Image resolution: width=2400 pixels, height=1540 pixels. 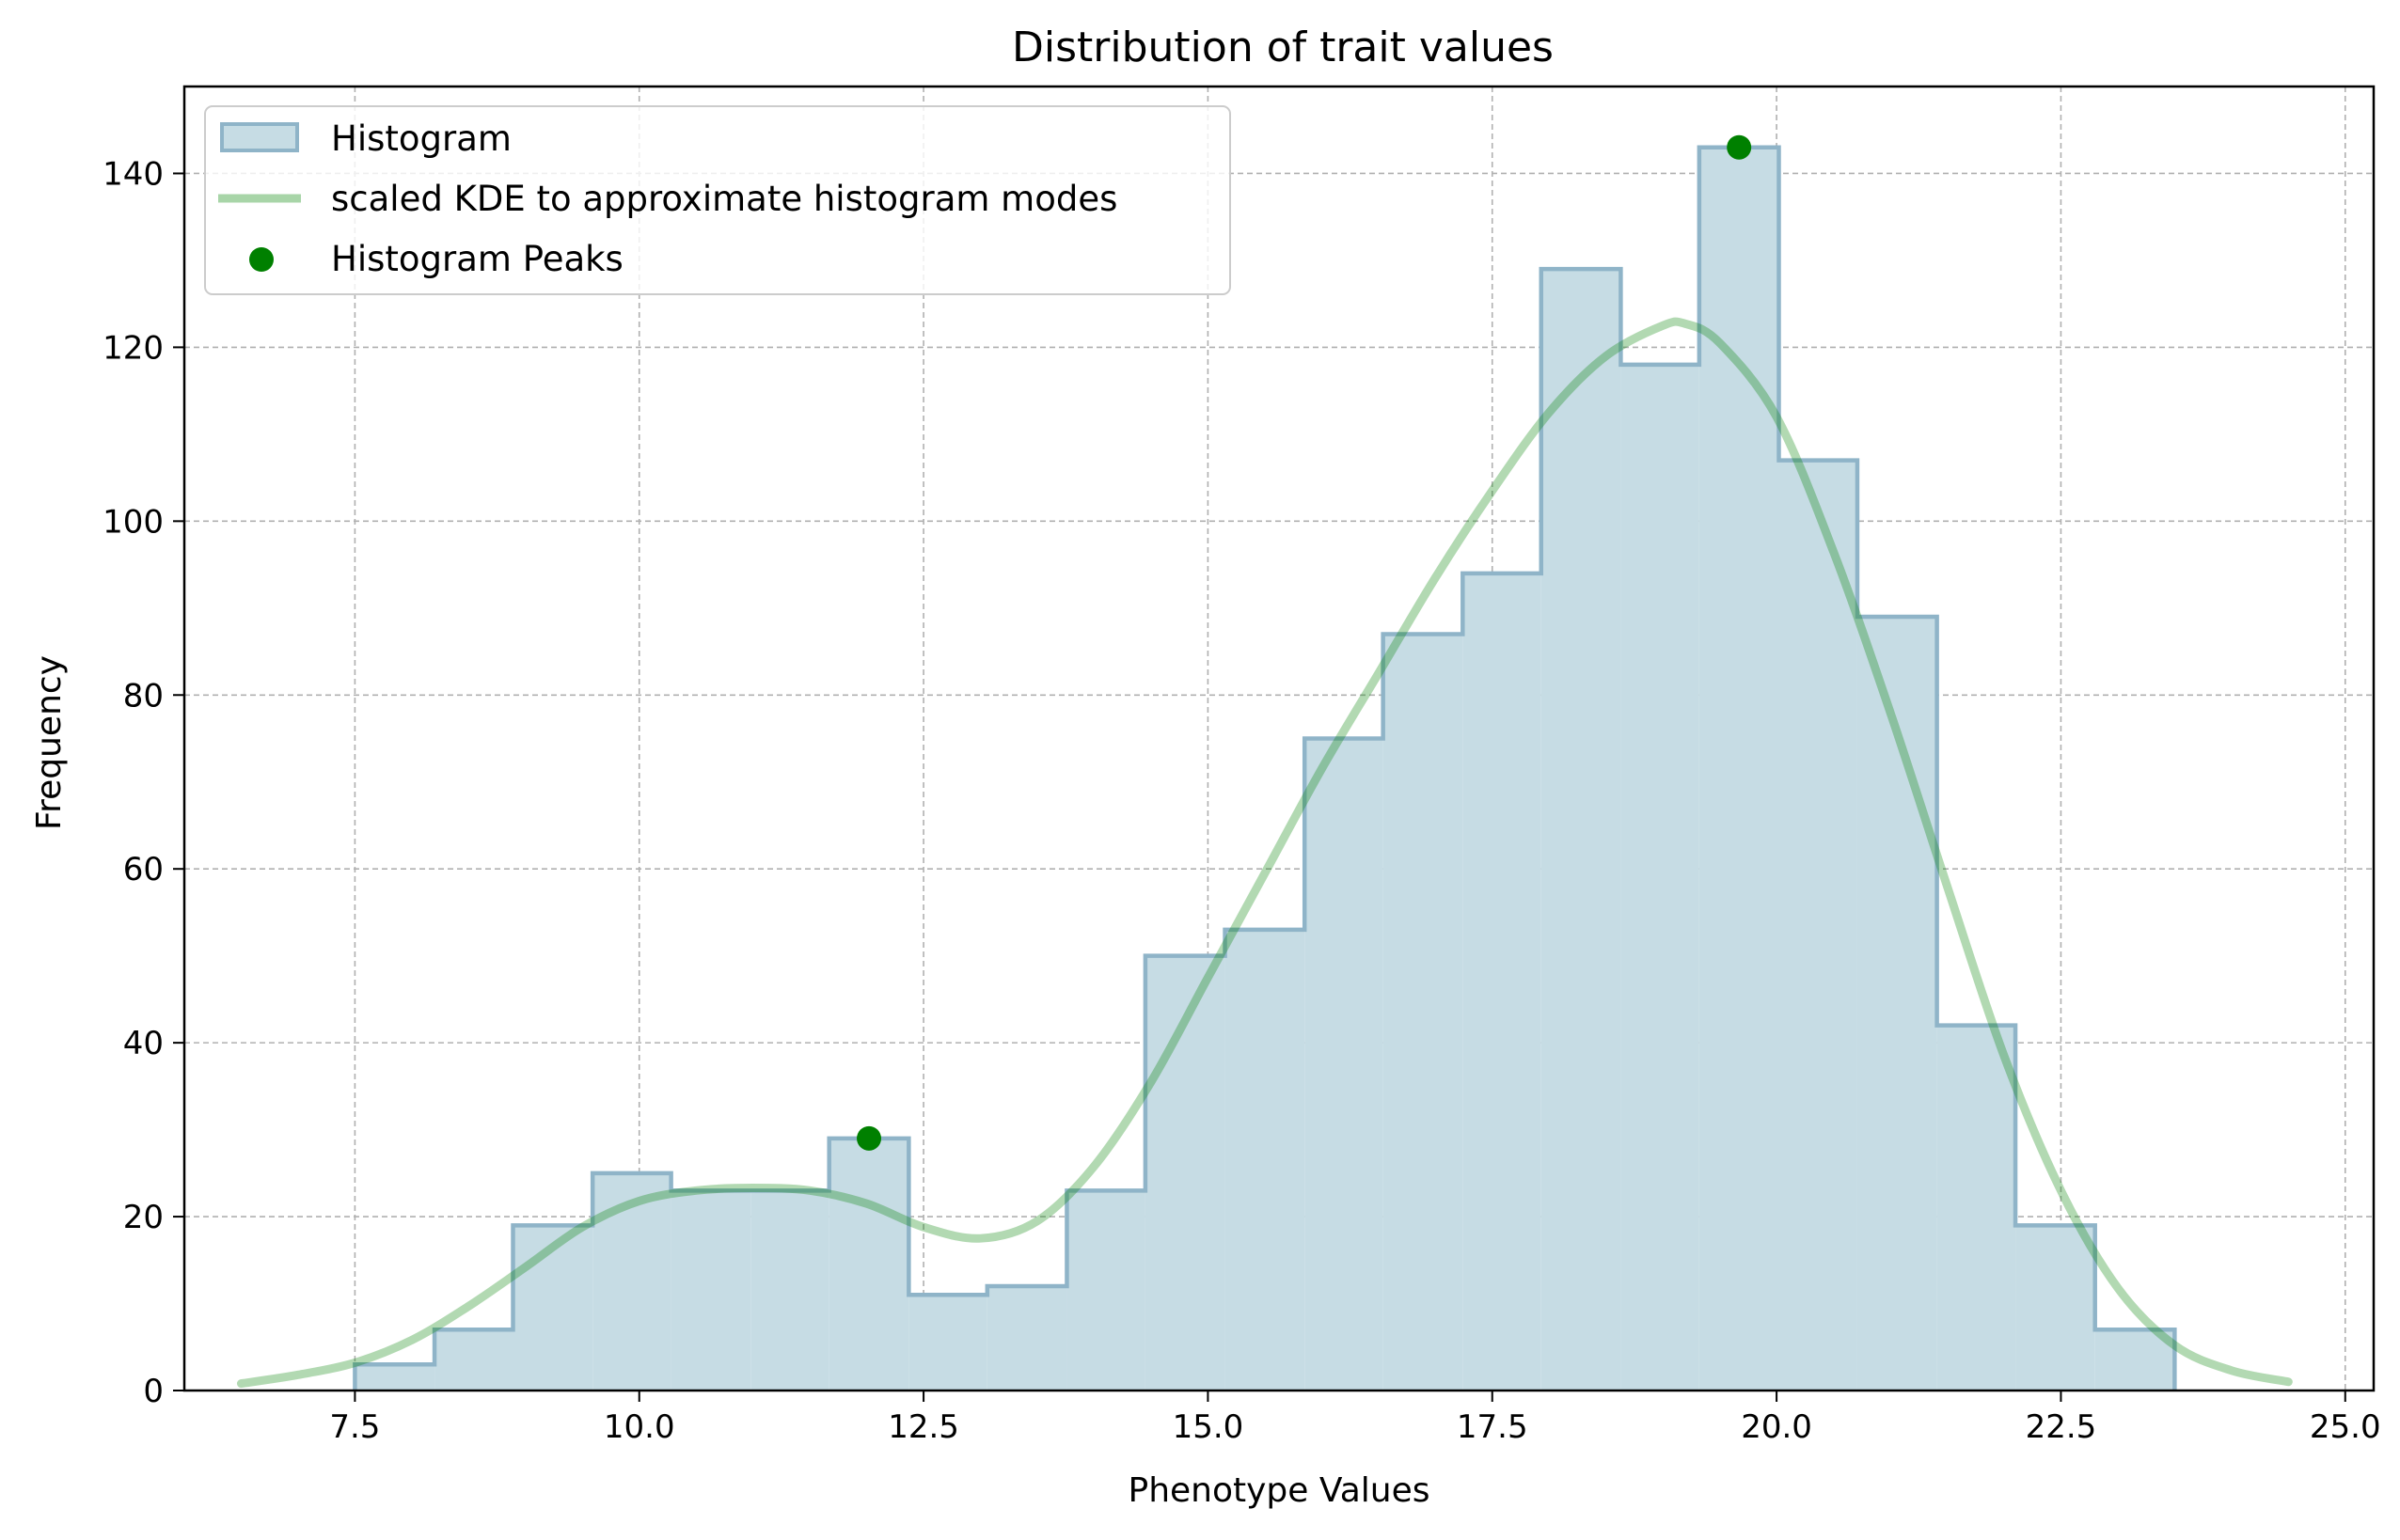 What do you see at coordinates (2061, 1427) in the screenshot?
I see `x-tick-label: 22.5` at bounding box center [2061, 1427].